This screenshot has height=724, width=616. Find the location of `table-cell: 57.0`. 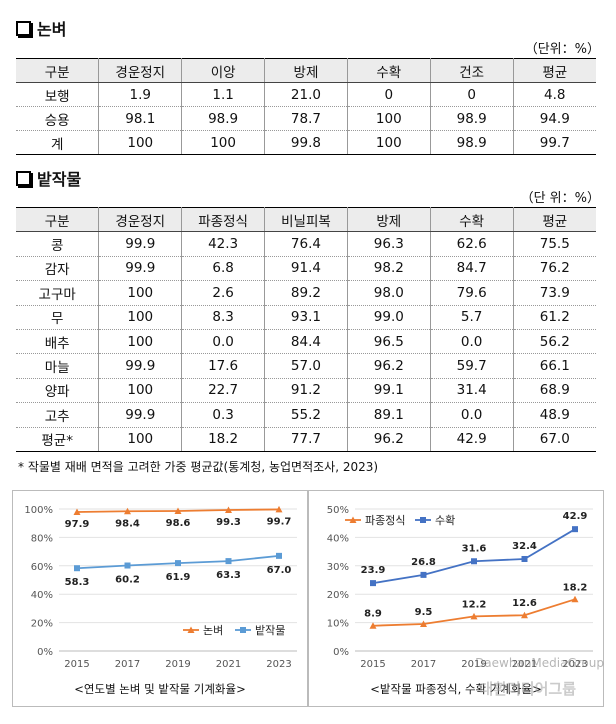

table-cell: 57.0 is located at coordinates (306, 366).